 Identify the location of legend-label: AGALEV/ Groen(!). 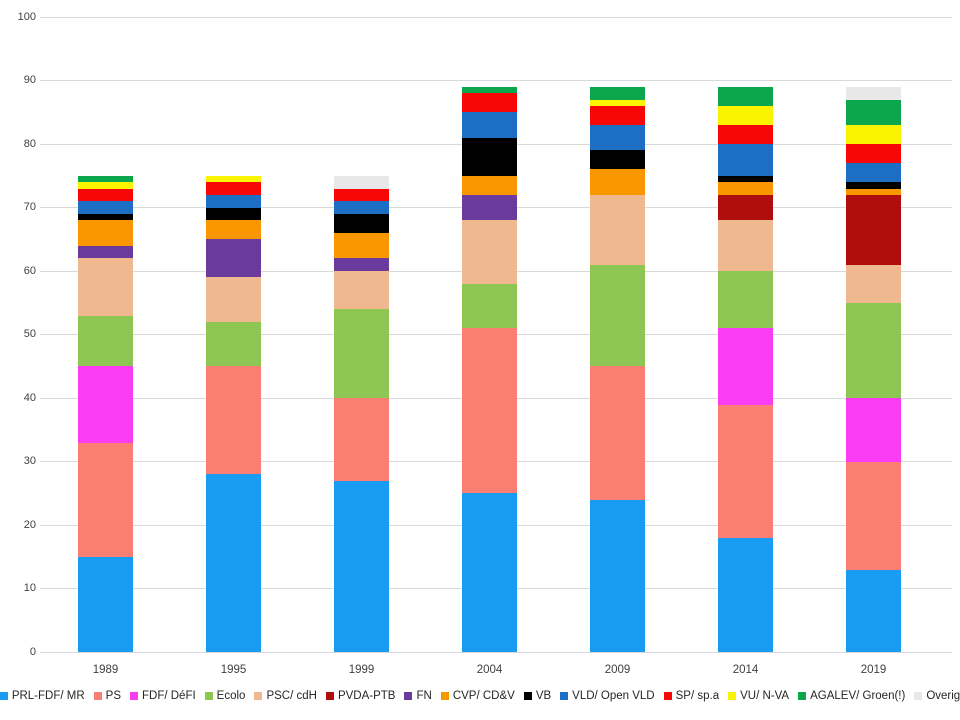
(858, 696).